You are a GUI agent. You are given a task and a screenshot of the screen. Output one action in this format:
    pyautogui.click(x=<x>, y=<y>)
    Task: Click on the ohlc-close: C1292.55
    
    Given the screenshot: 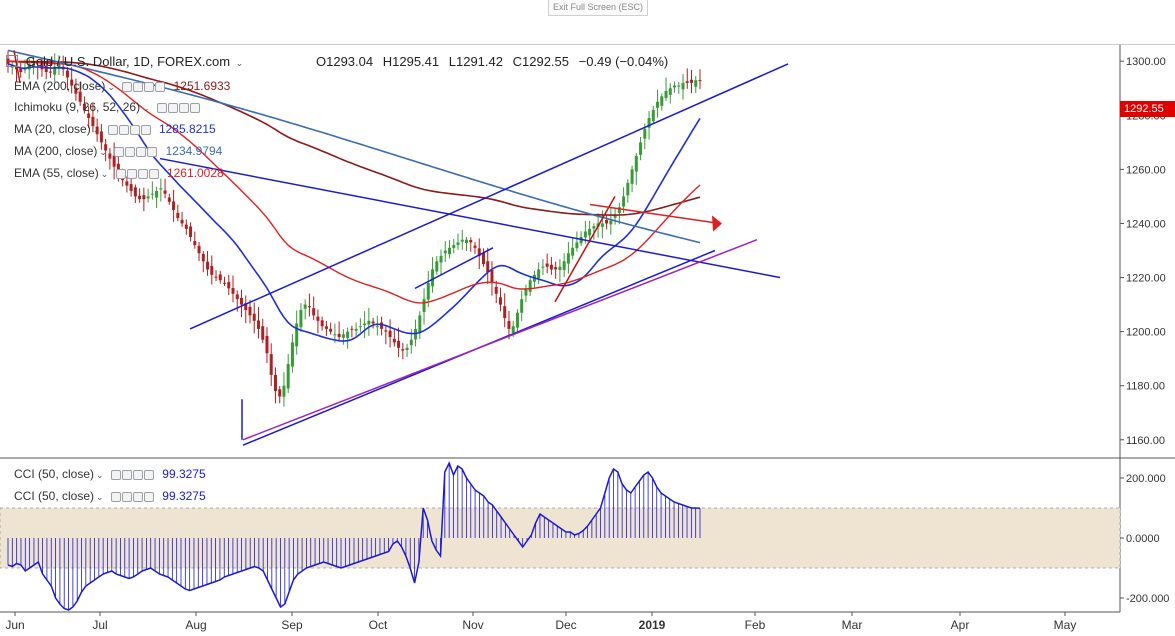 What is the action you would take?
    pyautogui.click(x=540, y=61)
    